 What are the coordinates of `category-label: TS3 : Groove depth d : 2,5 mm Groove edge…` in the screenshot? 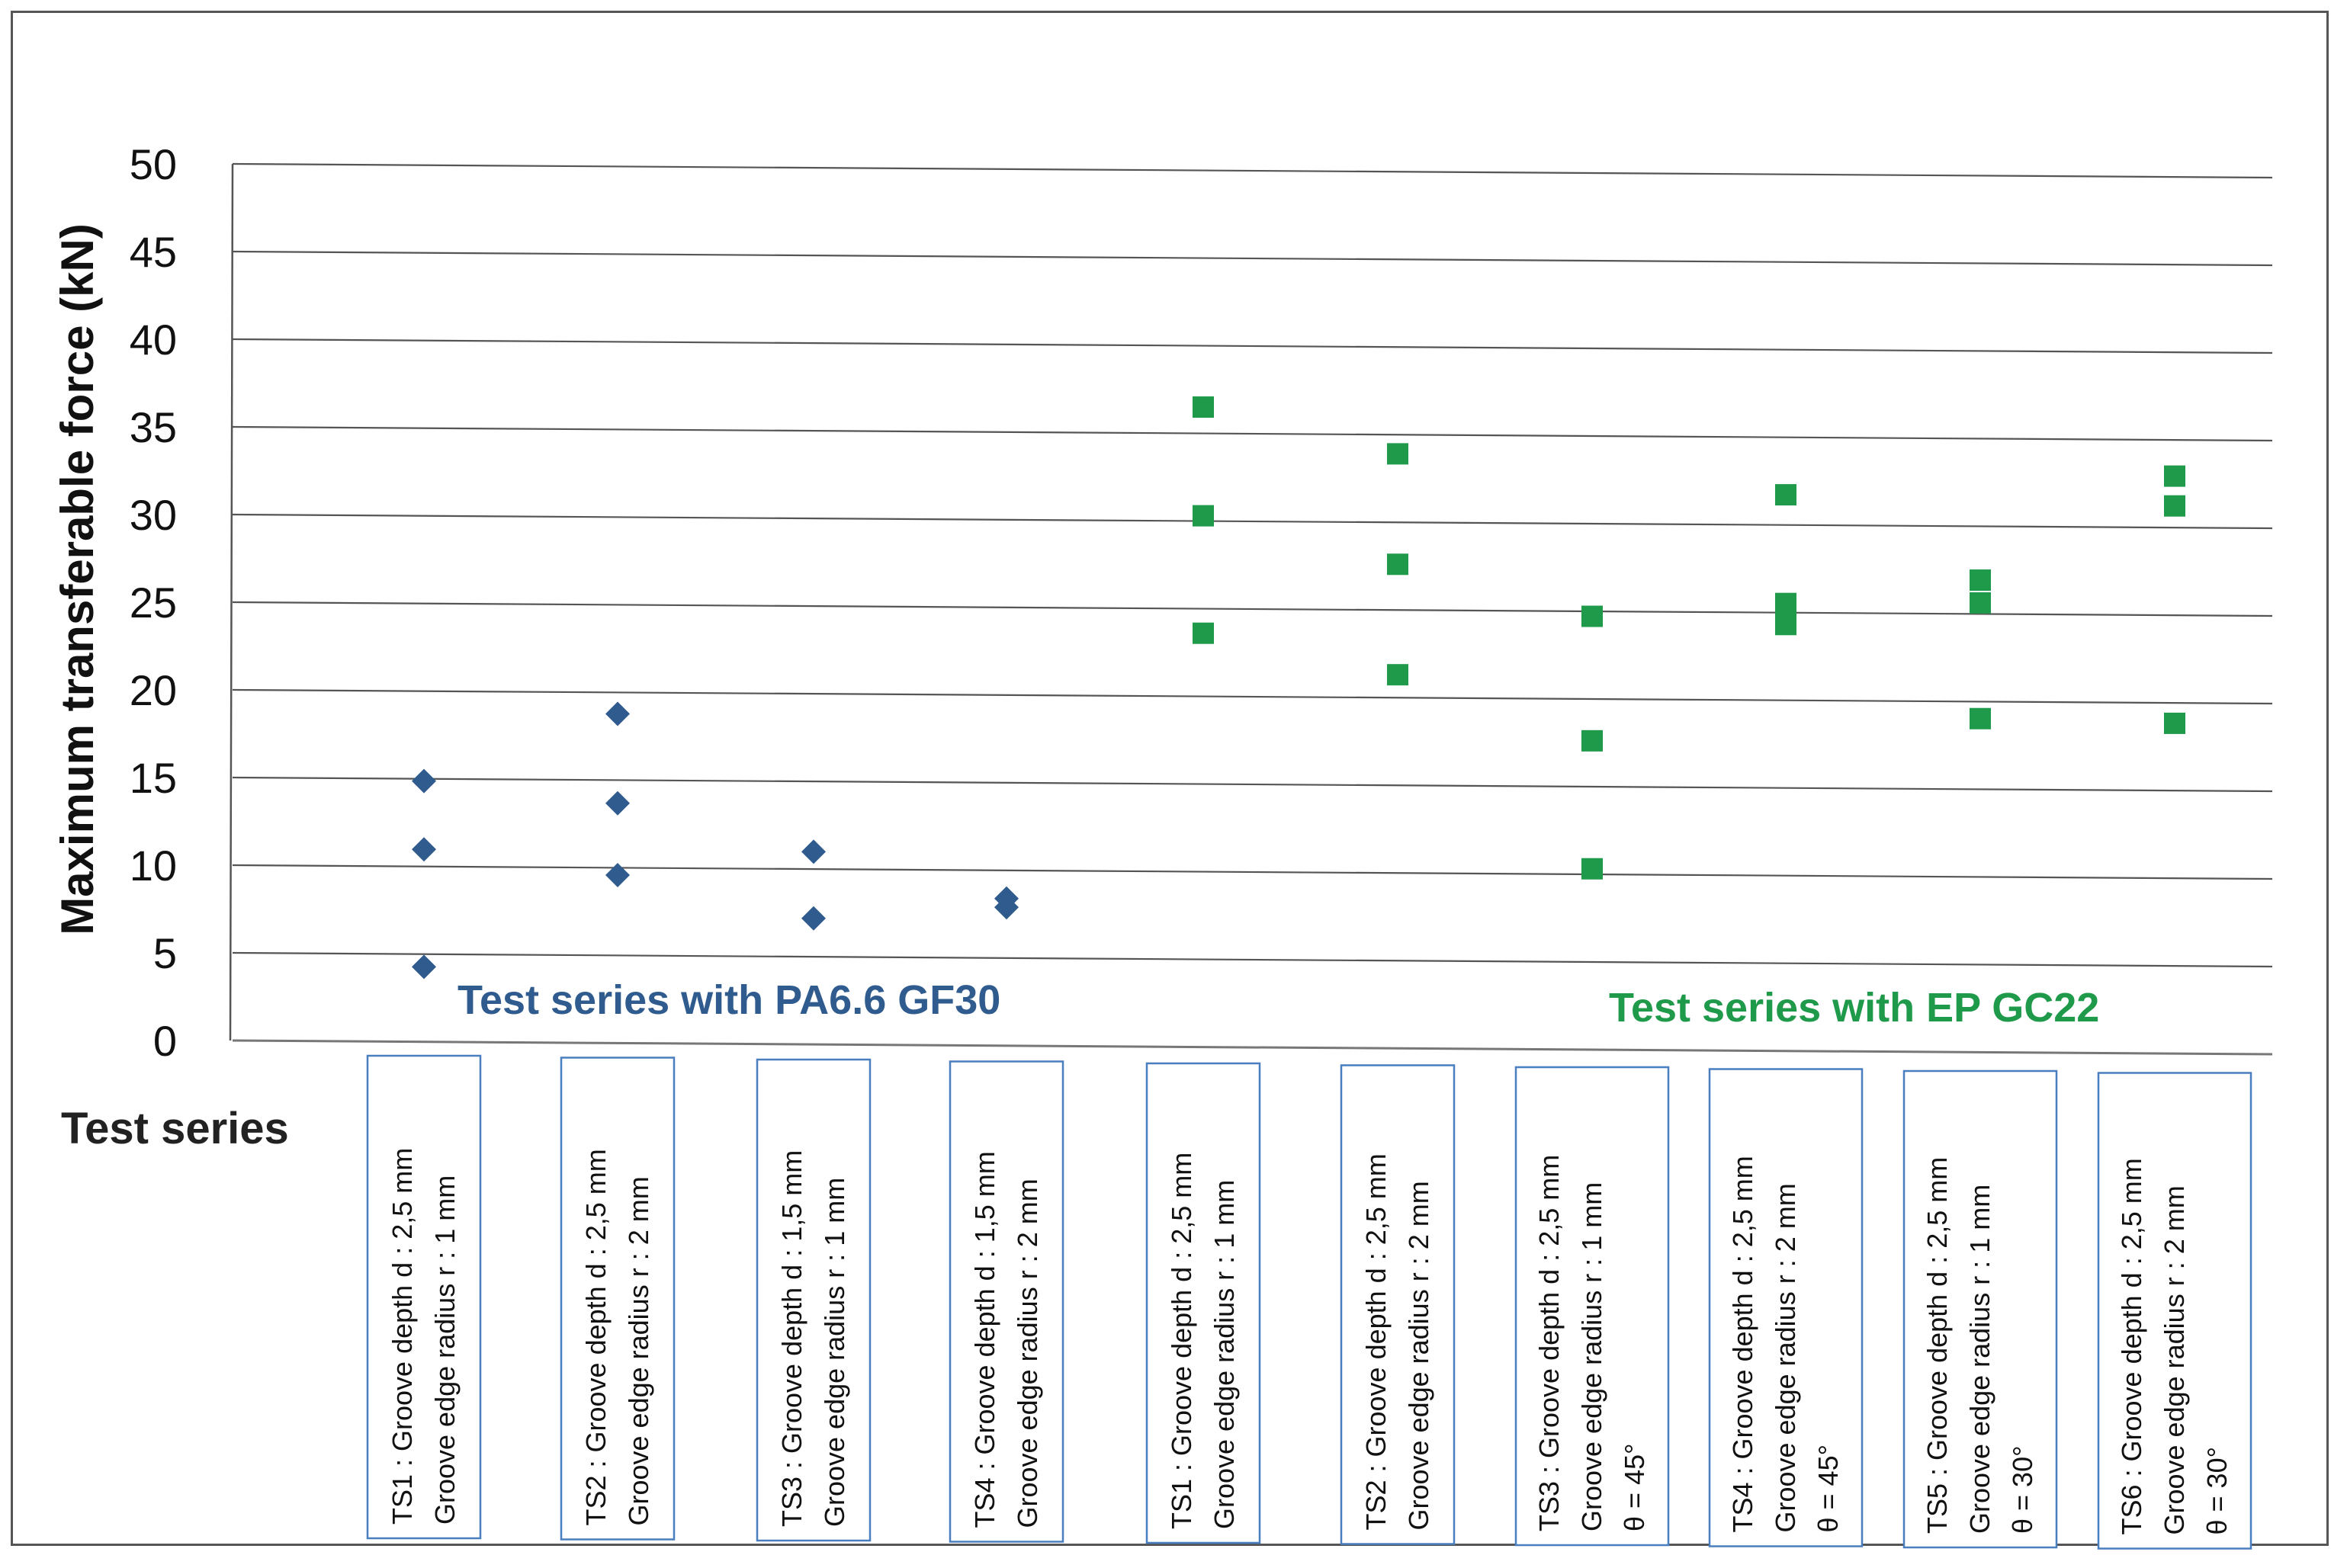 It's located at (1591, 1343).